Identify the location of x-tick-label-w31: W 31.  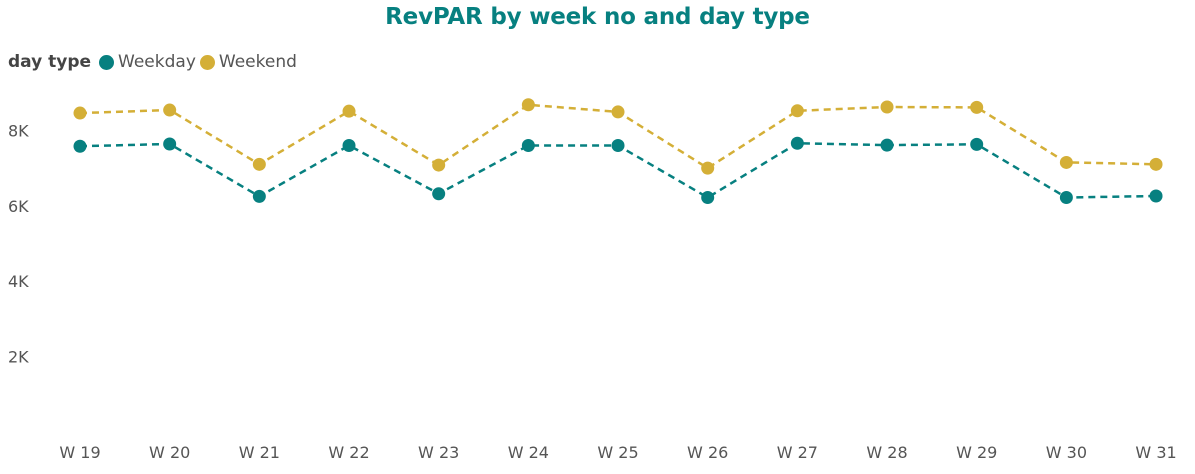
(1155, 452).